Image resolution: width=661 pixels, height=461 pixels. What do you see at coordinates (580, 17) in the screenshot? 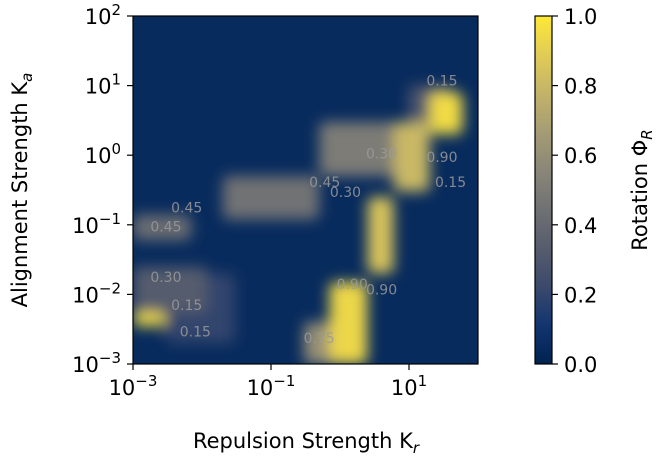
I see `colorbar-tick-label: 1.0` at bounding box center [580, 17].